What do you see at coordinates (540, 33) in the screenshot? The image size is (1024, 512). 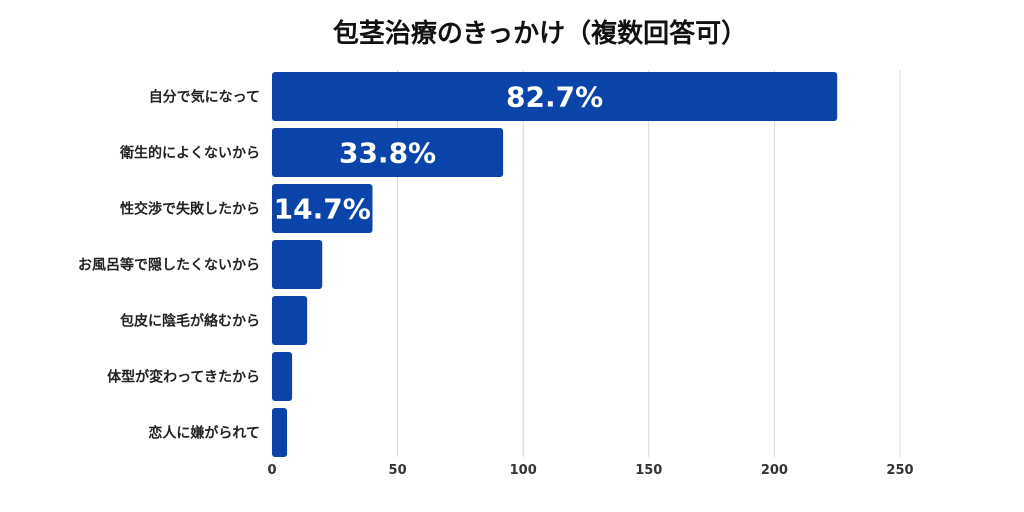 I see `chart-title: 包茎治療のきっかけ（複数回答可）` at bounding box center [540, 33].